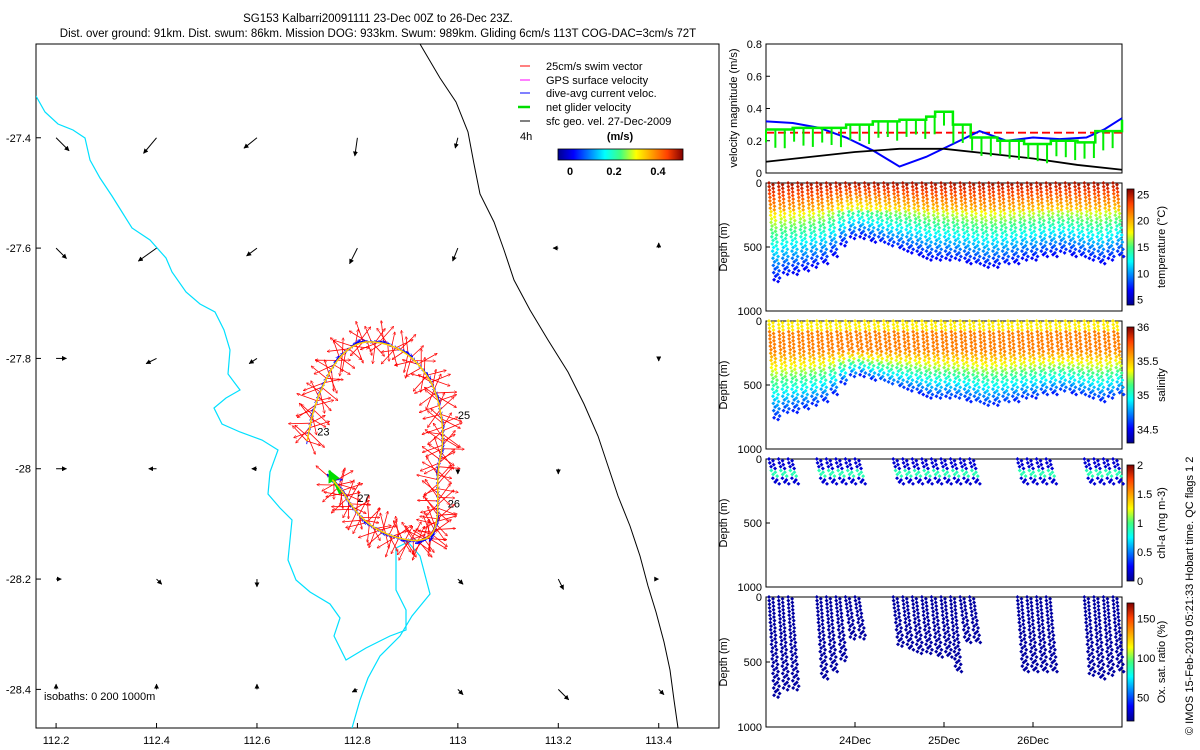 This screenshot has width=1200, height=750. What do you see at coordinates (357, 741) in the screenshot?
I see `map-xtick-label: 112.8` at bounding box center [357, 741].